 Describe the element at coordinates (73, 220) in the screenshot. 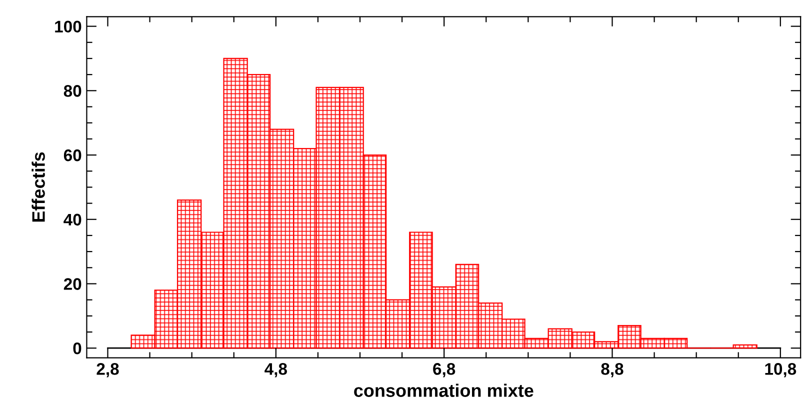

I see `y-tick-label: 40` at that location.